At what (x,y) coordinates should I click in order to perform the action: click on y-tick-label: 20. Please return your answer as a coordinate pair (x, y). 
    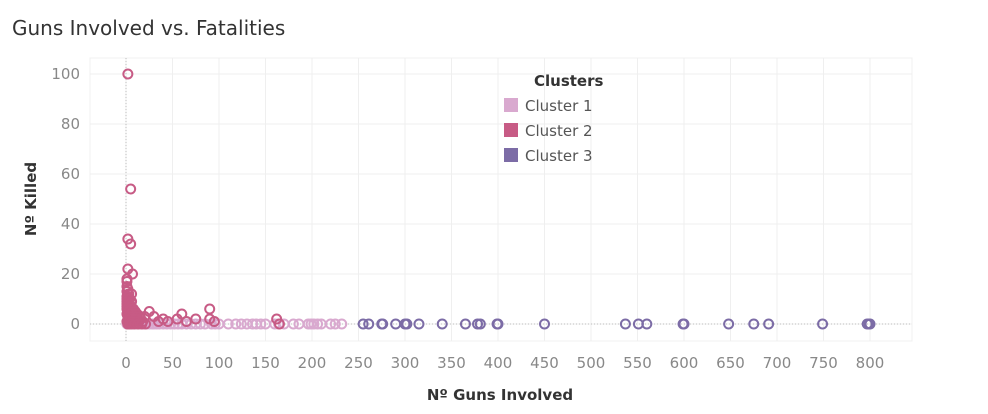
    Looking at the image, I should click on (70, 274).